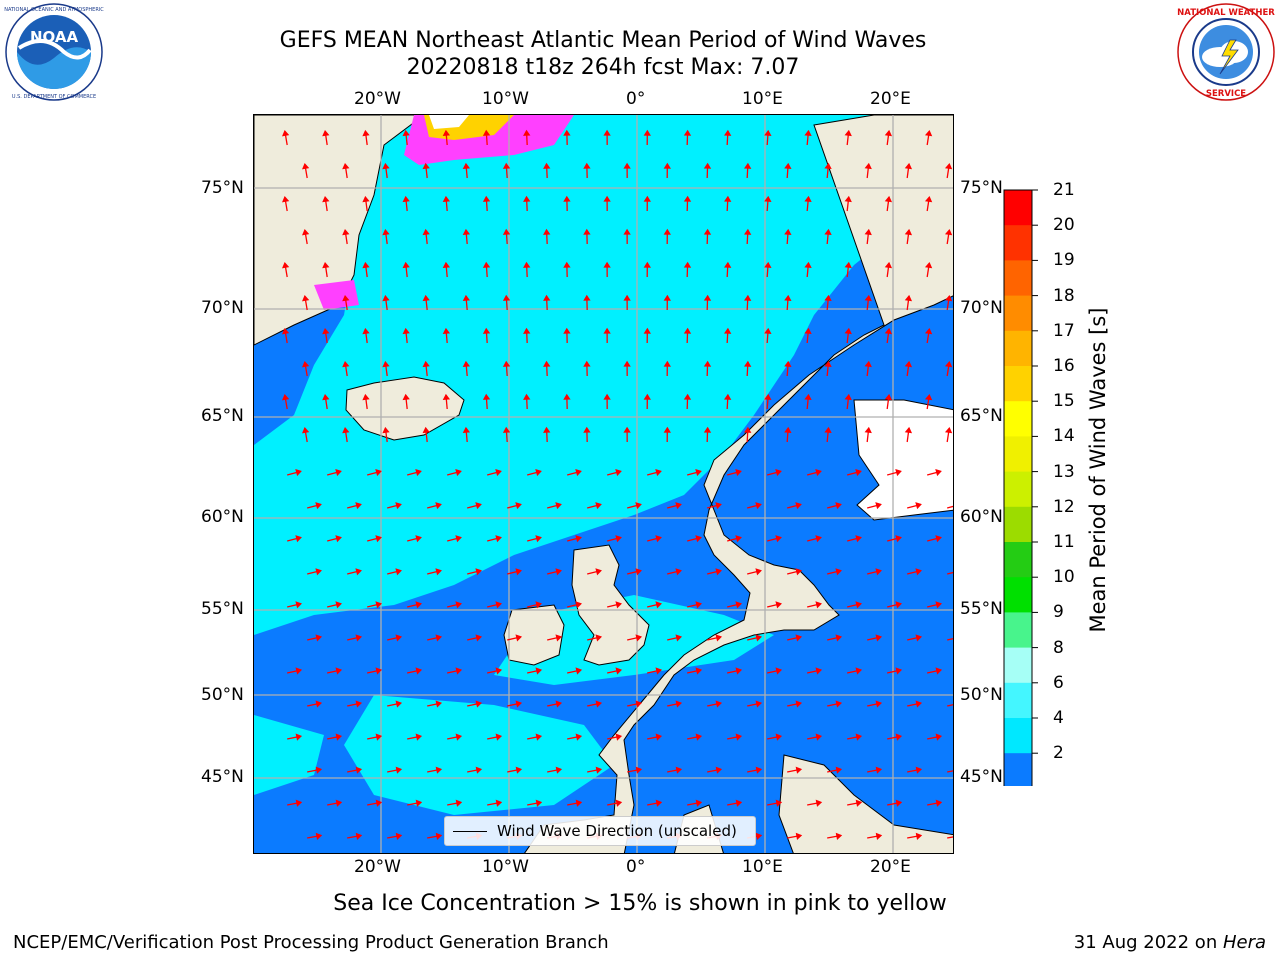 The image size is (1280, 960). What do you see at coordinates (603, 67) in the screenshot?
I see `map-subtitle: 20220818 t18z 264h fcst Max: 7.07` at bounding box center [603, 67].